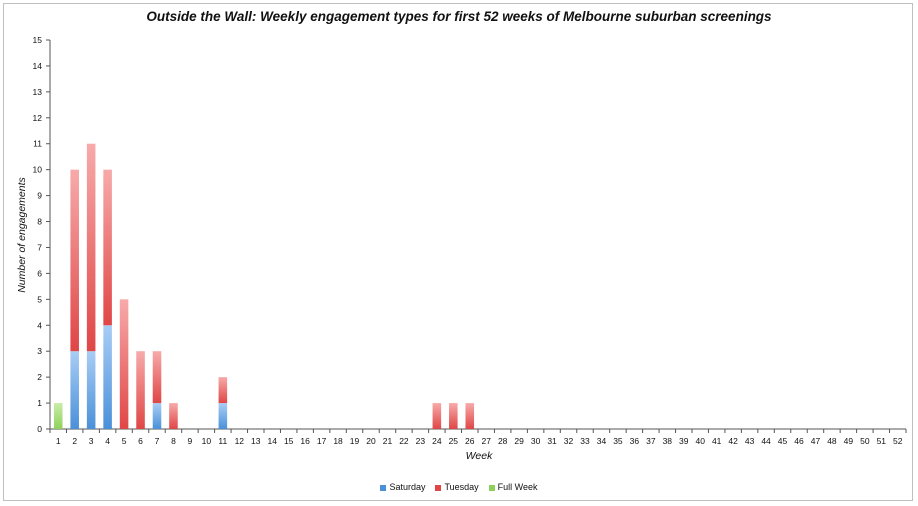  What do you see at coordinates (733, 441) in the screenshot?
I see `x-tick-label: 42` at bounding box center [733, 441].